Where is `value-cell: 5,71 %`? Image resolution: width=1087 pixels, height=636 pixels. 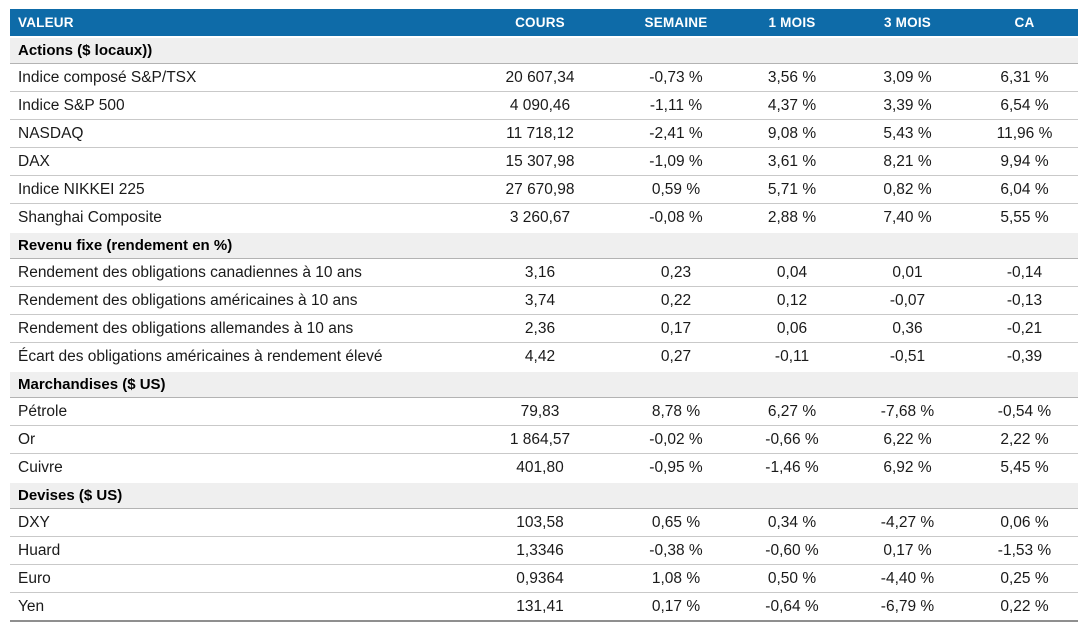 value-cell: 5,71 % is located at coordinates (792, 189).